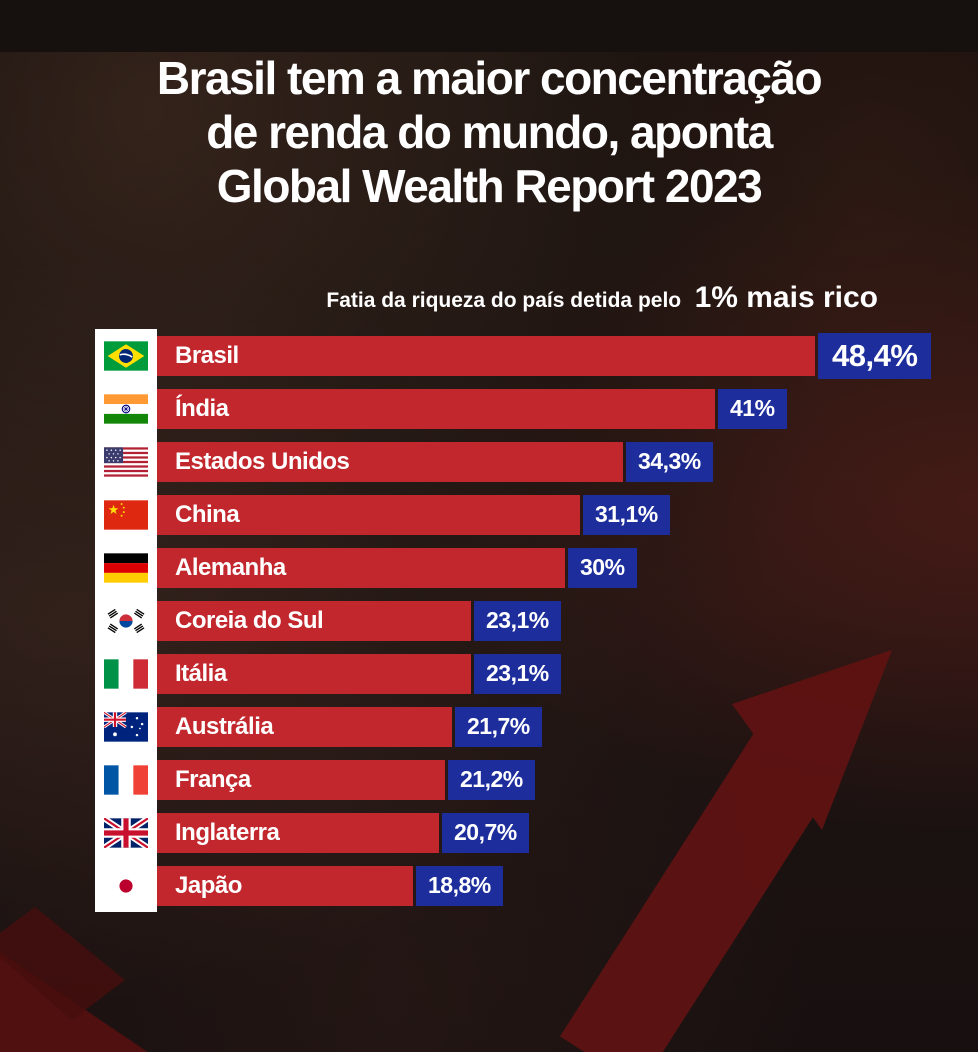 The width and height of the screenshot is (978, 1052). What do you see at coordinates (786, 298) in the screenshot?
I see `subtitle-highlight: 1% mais rico` at bounding box center [786, 298].